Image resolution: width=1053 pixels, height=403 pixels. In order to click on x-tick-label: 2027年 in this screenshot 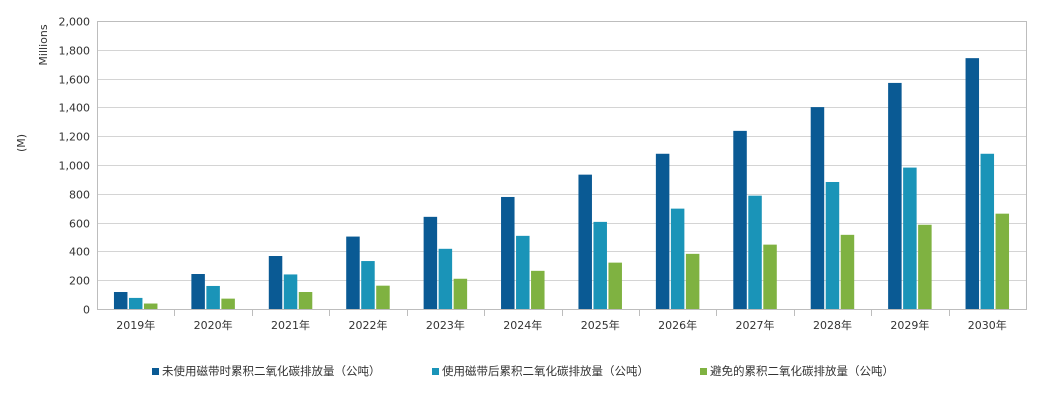, I will do `click(755, 325)`.